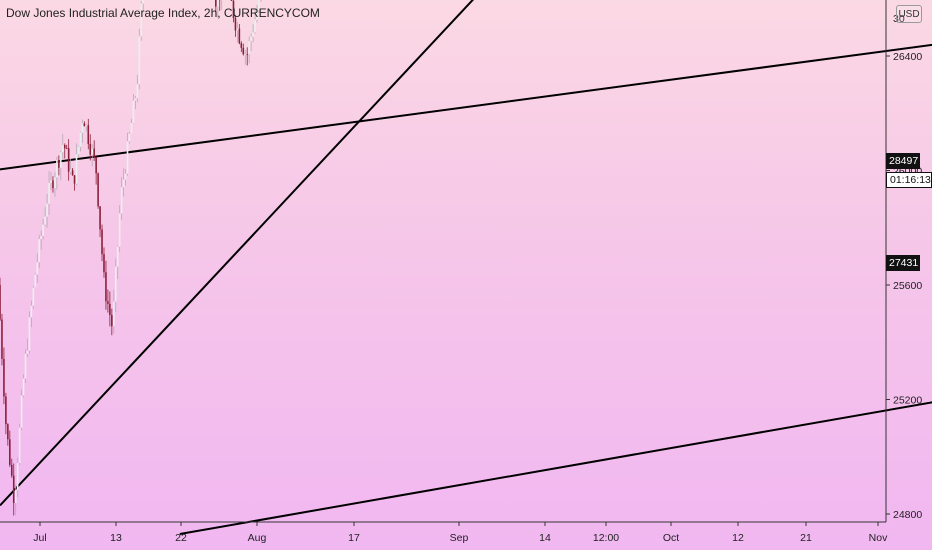  I want to click on x-tick-label: 13, so click(116, 538).